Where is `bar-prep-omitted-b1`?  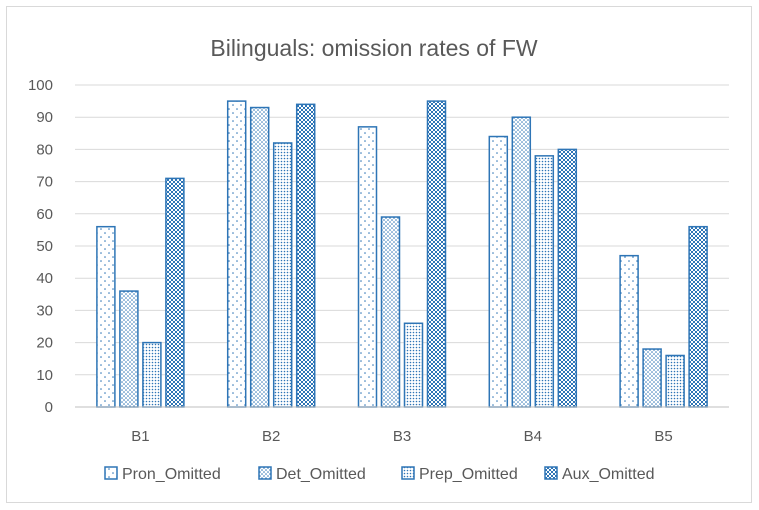 bar-prep-omitted-b1 is located at coordinates (152, 374).